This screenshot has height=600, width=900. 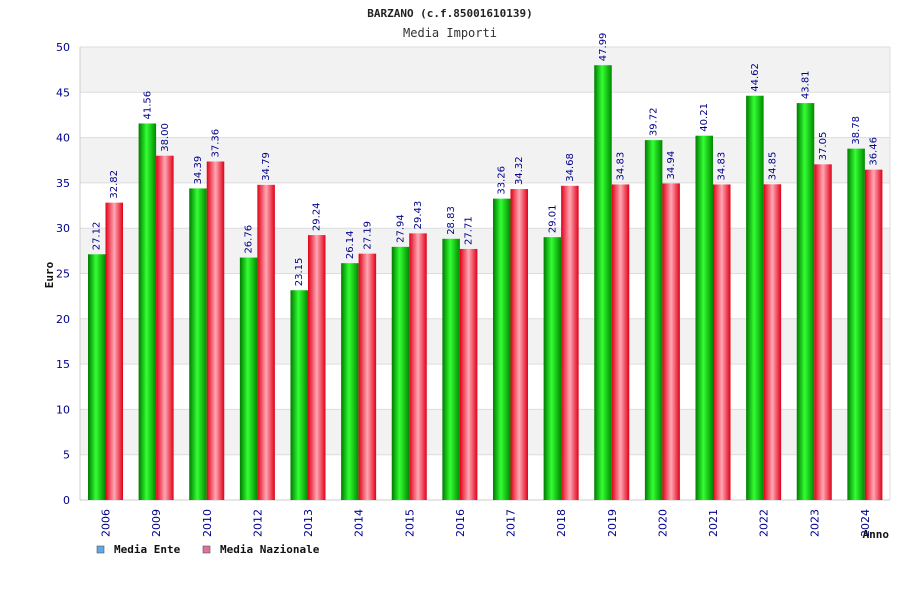 What do you see at coordinates (317, 216) in the screenshot?
I see `data-label-media-nazionale-2013: 29.24` at bounding box center [317, 216].